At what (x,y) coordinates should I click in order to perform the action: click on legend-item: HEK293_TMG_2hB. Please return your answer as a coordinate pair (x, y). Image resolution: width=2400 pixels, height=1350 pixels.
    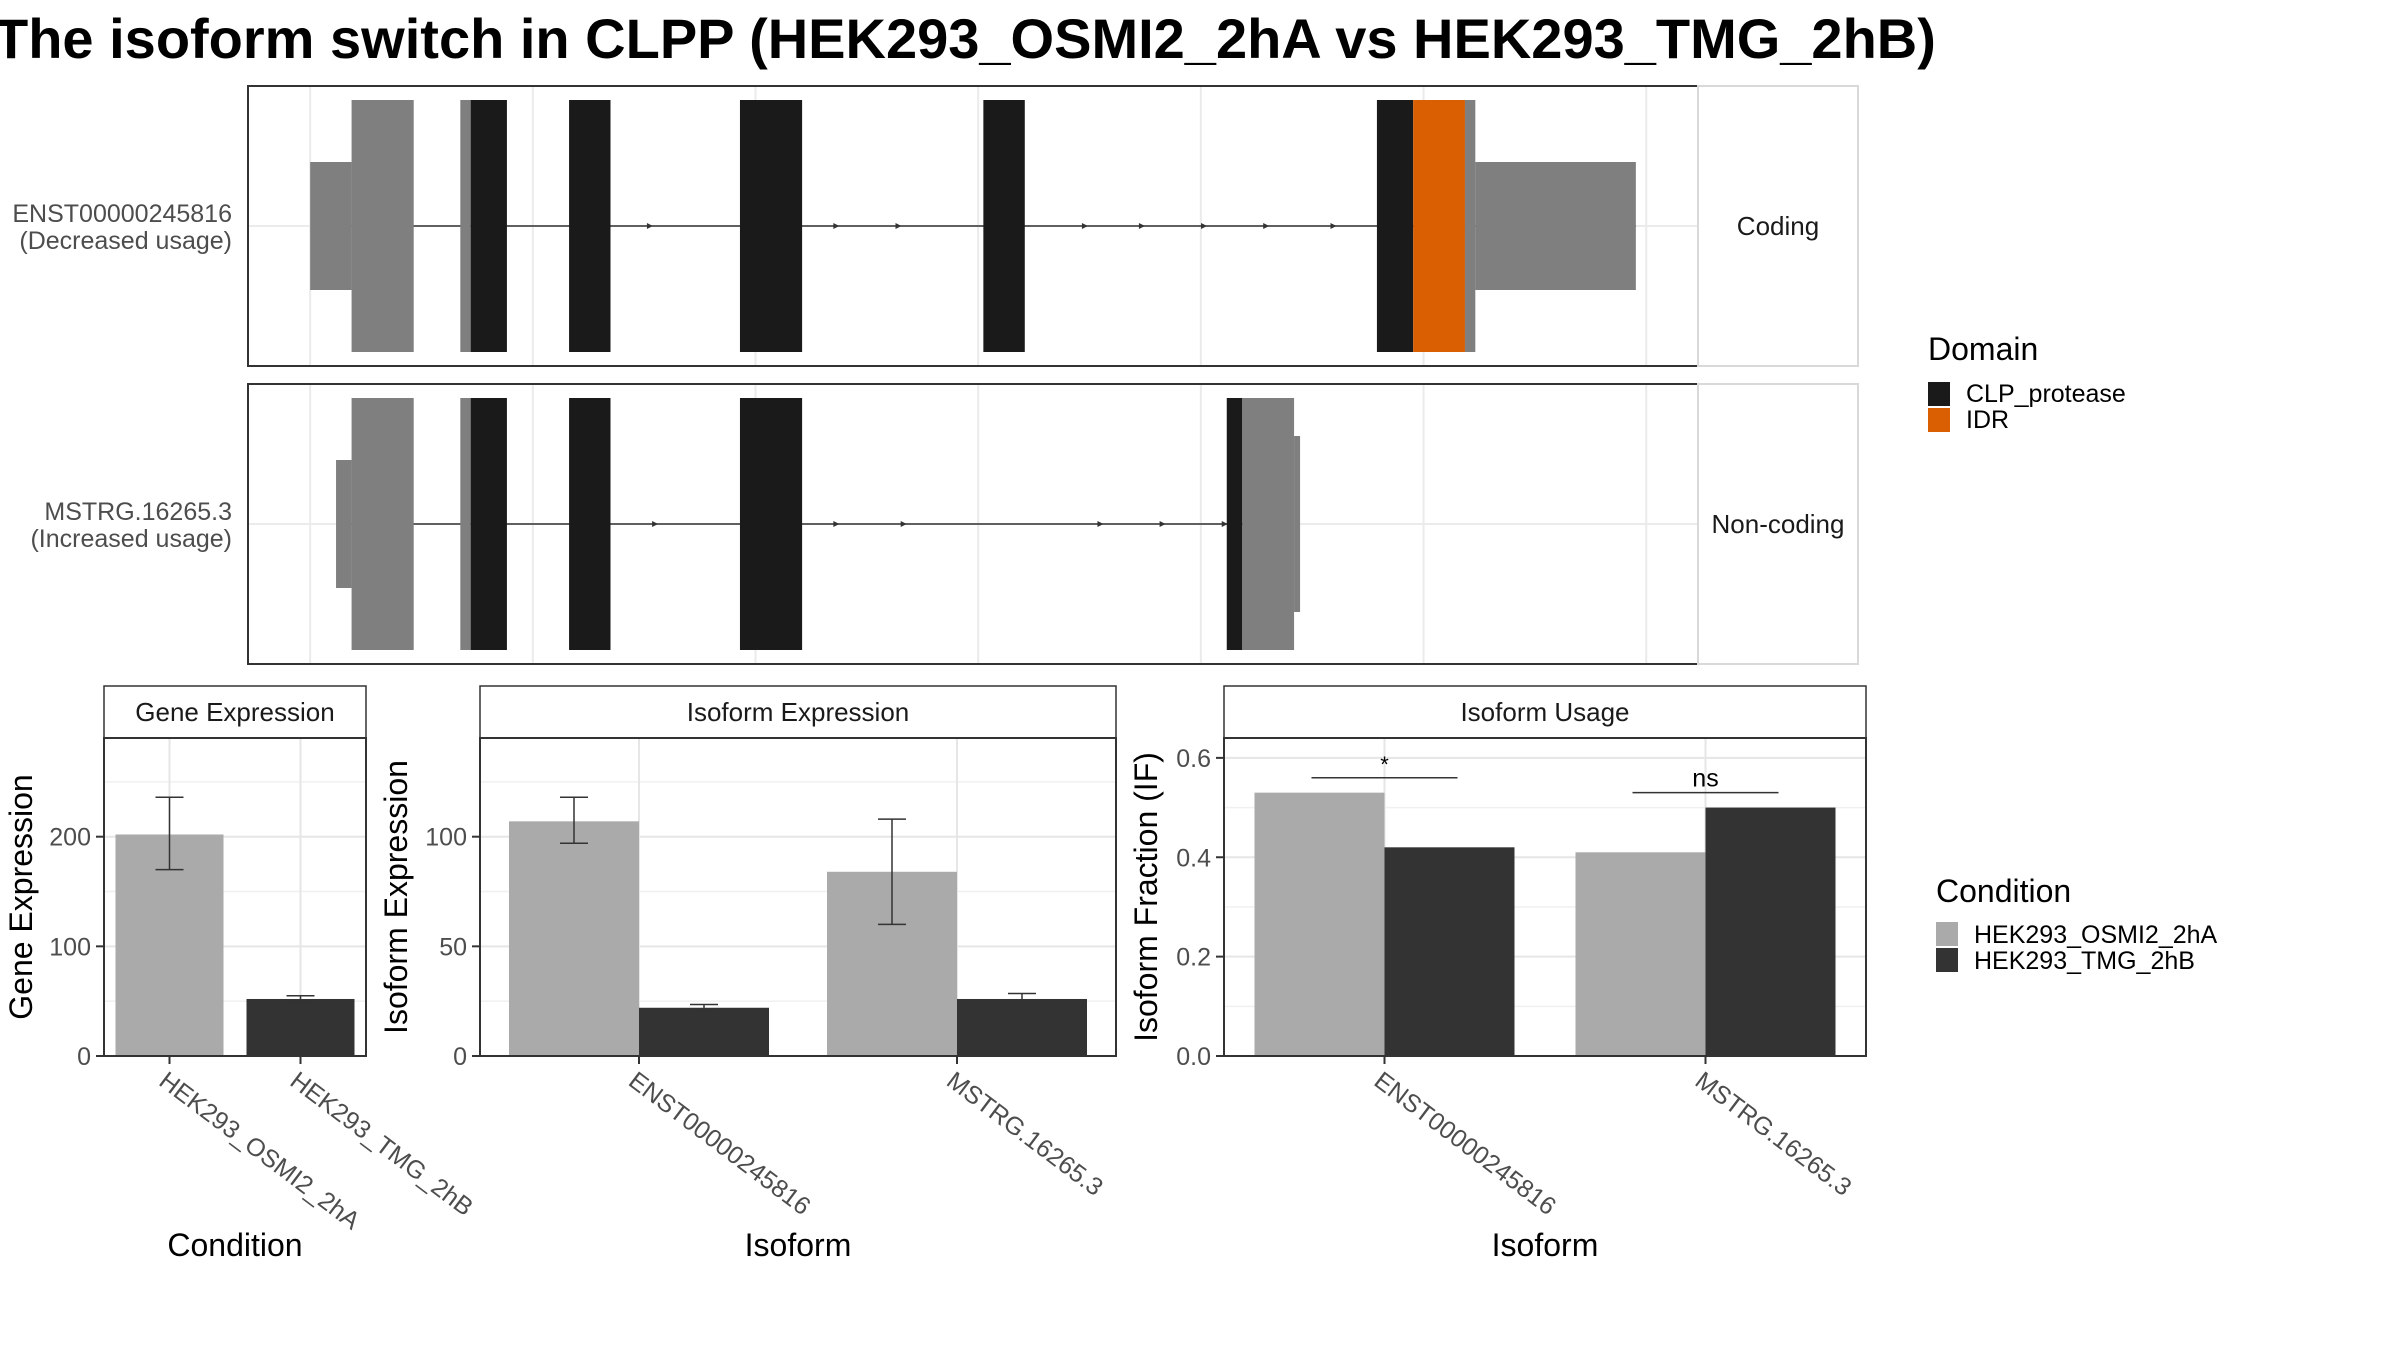
    Looking at the image, I should click on (2084, 961).